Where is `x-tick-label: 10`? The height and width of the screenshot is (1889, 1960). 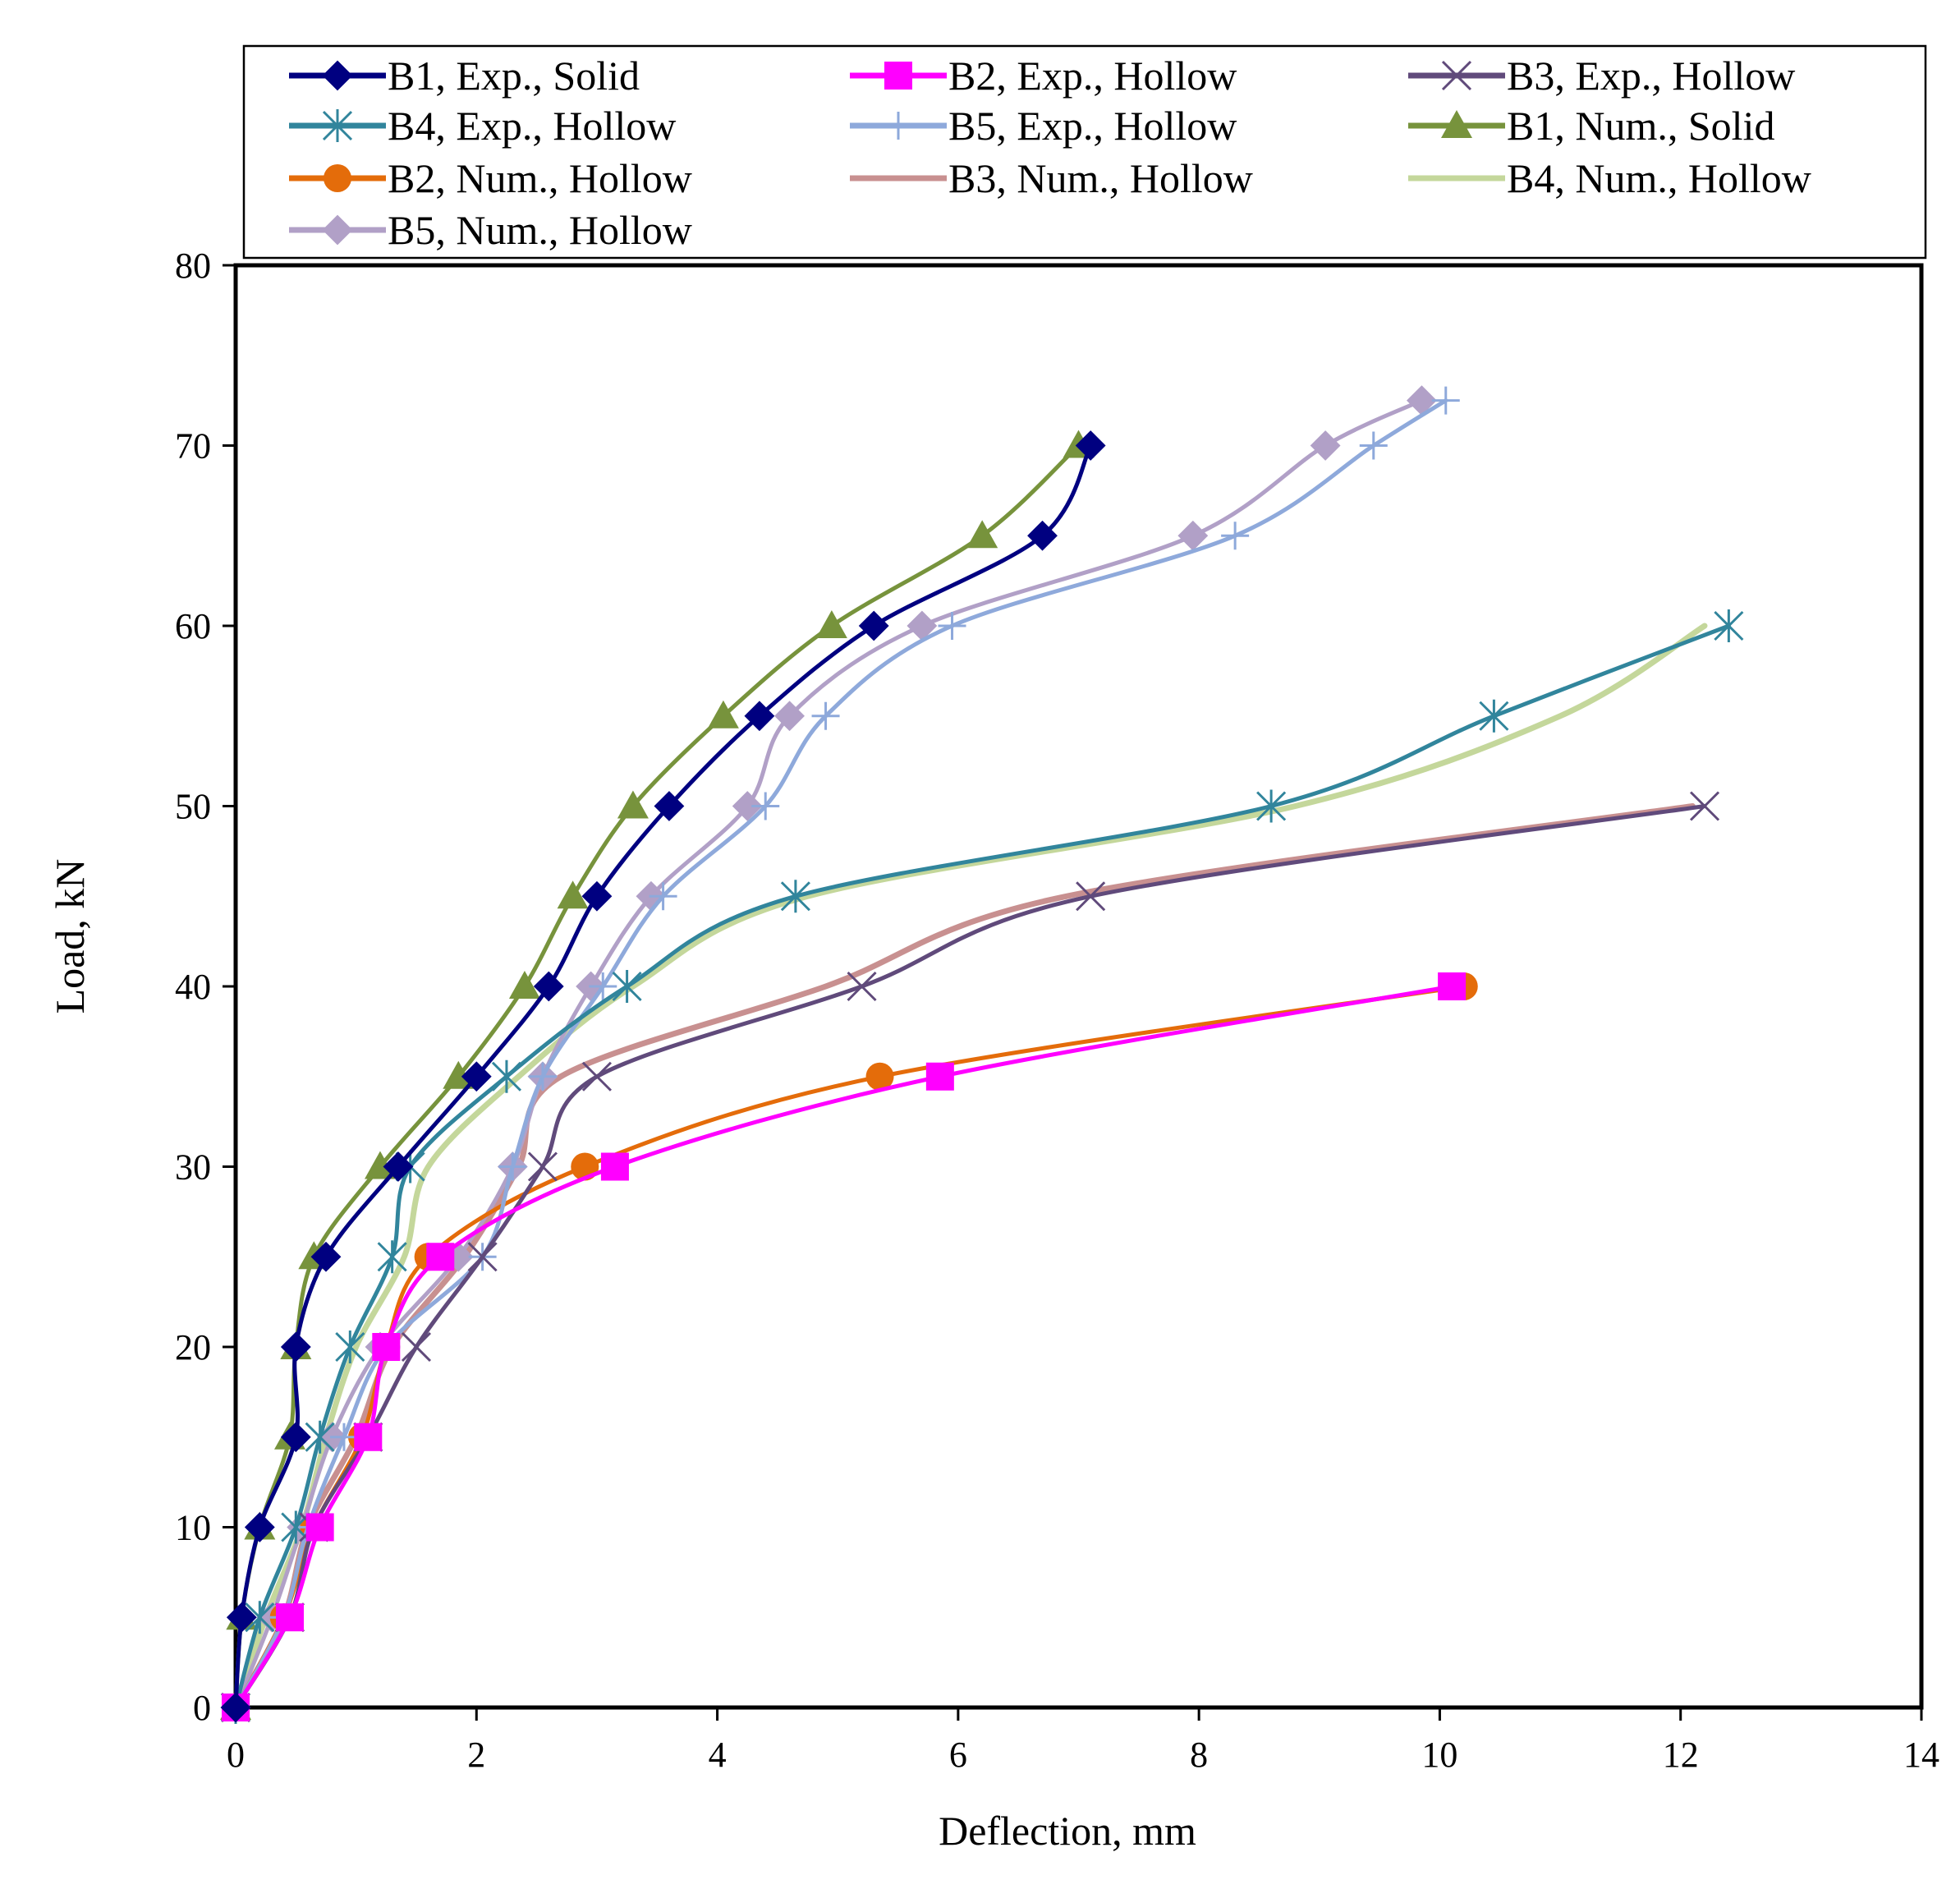
x-tick-label: 10 is located at coordinates (1439, 1755).